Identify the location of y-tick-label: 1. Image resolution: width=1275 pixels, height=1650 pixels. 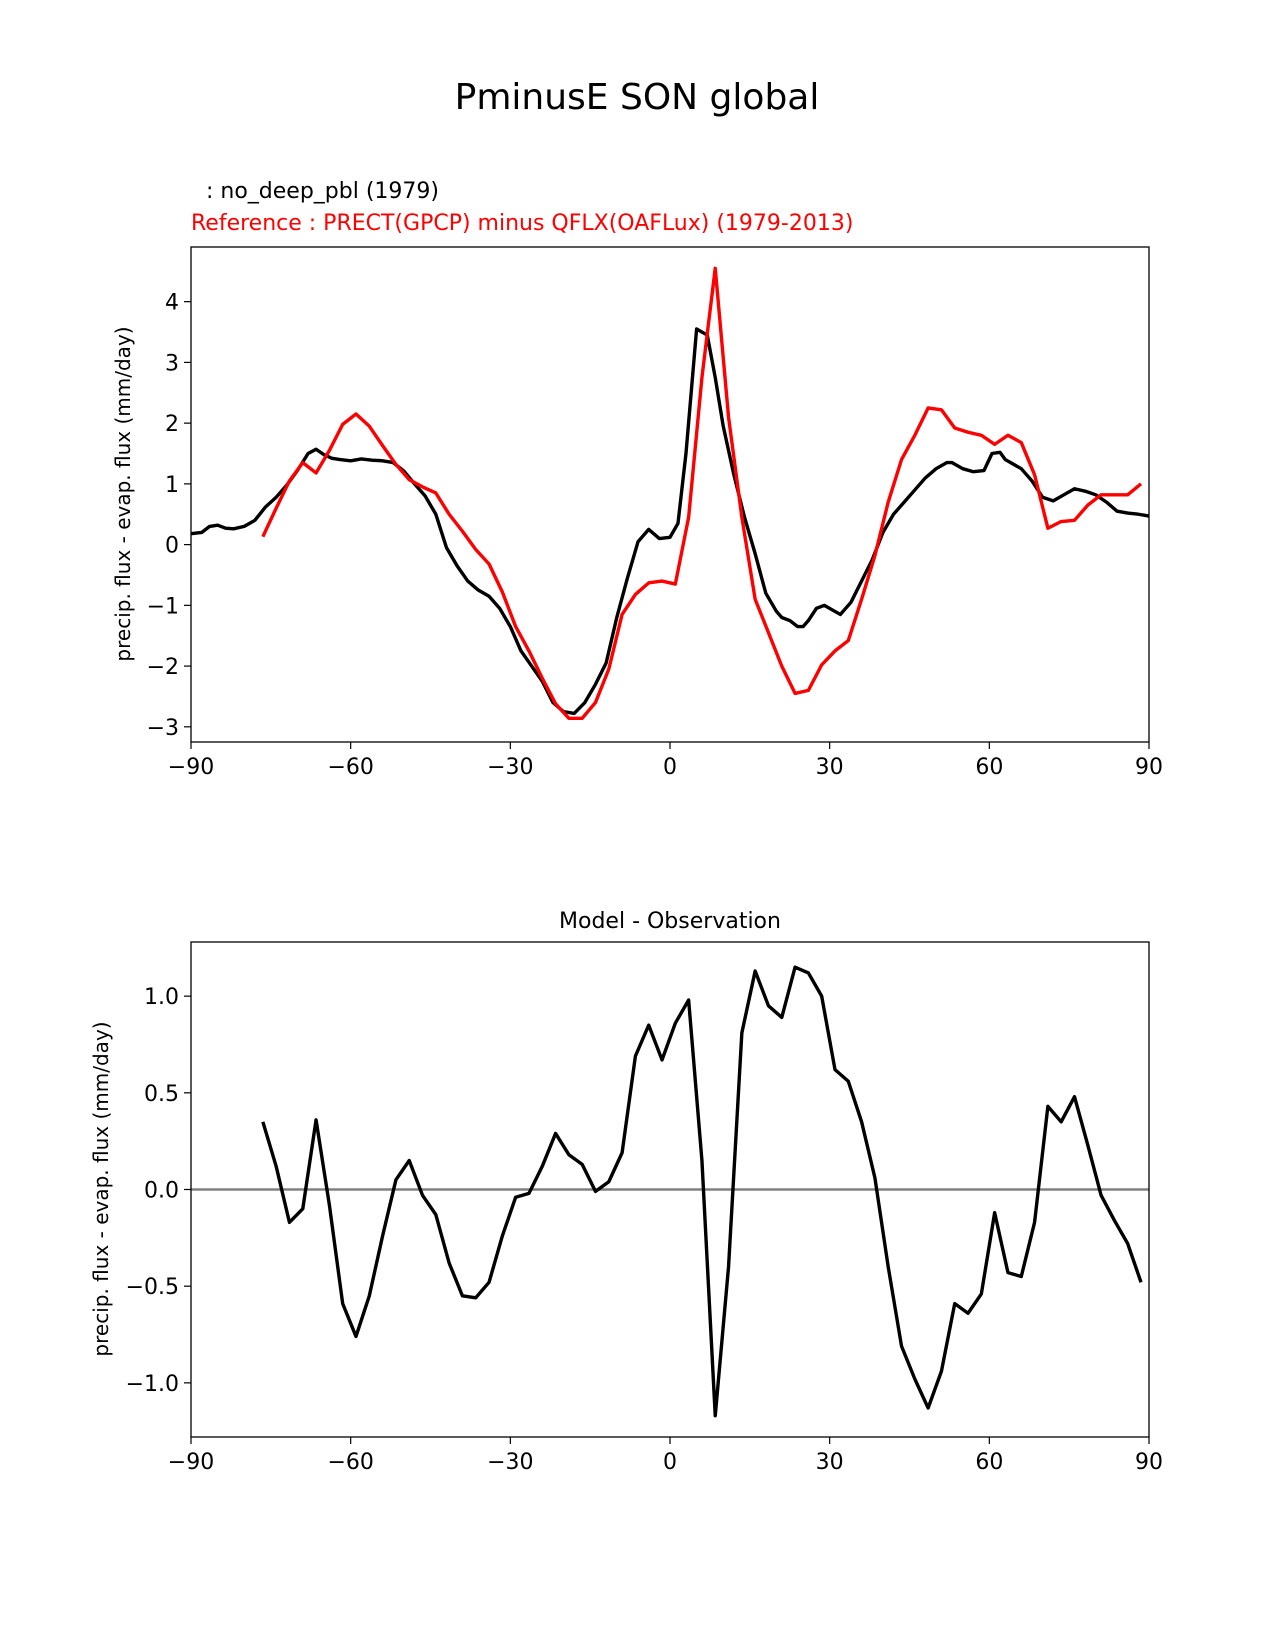
(172, 485).